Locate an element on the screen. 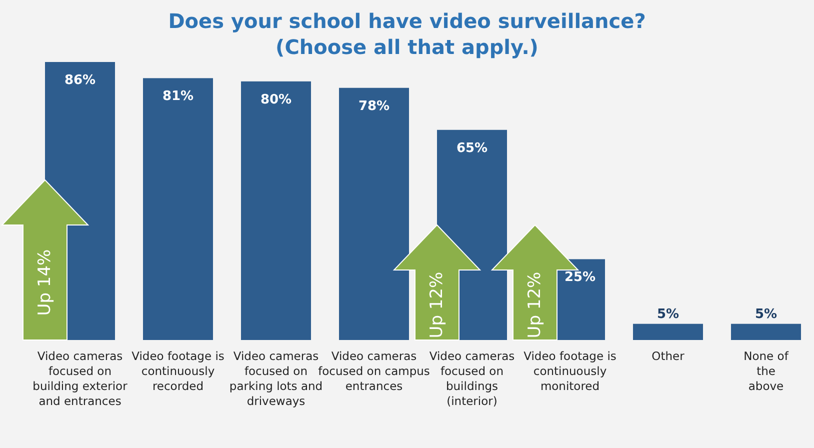 This screenshot has width=814, height=448. x-tick-label: Video footage is continuously monitored is located at coordinates (570, 371).